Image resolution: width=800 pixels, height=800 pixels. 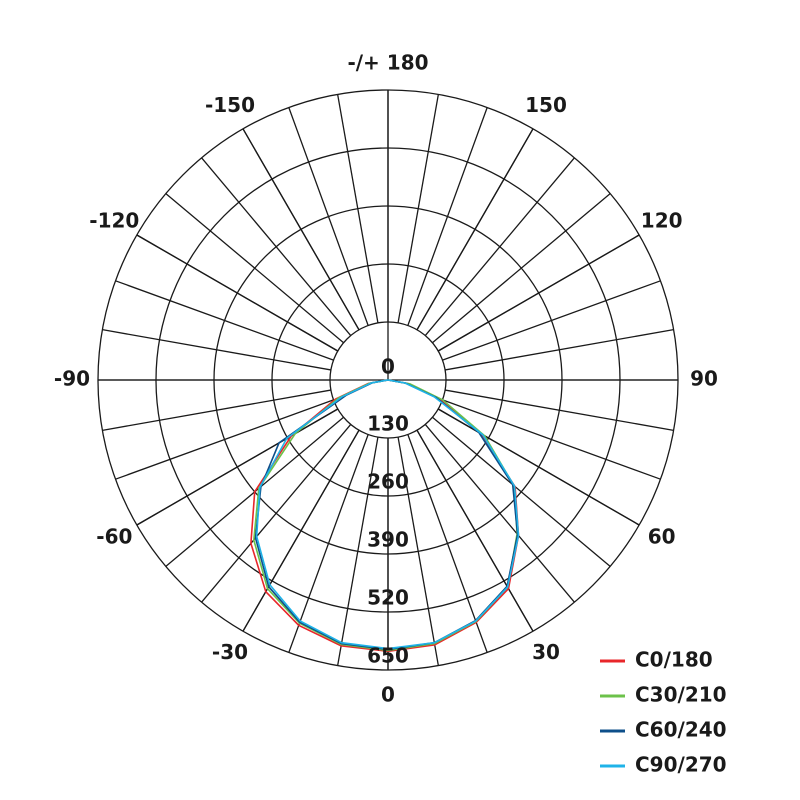 What do you see at coordinates (230, 652) in the screenshot?
I see `theta-tick-label: -30` at bounding box center [230, 652].